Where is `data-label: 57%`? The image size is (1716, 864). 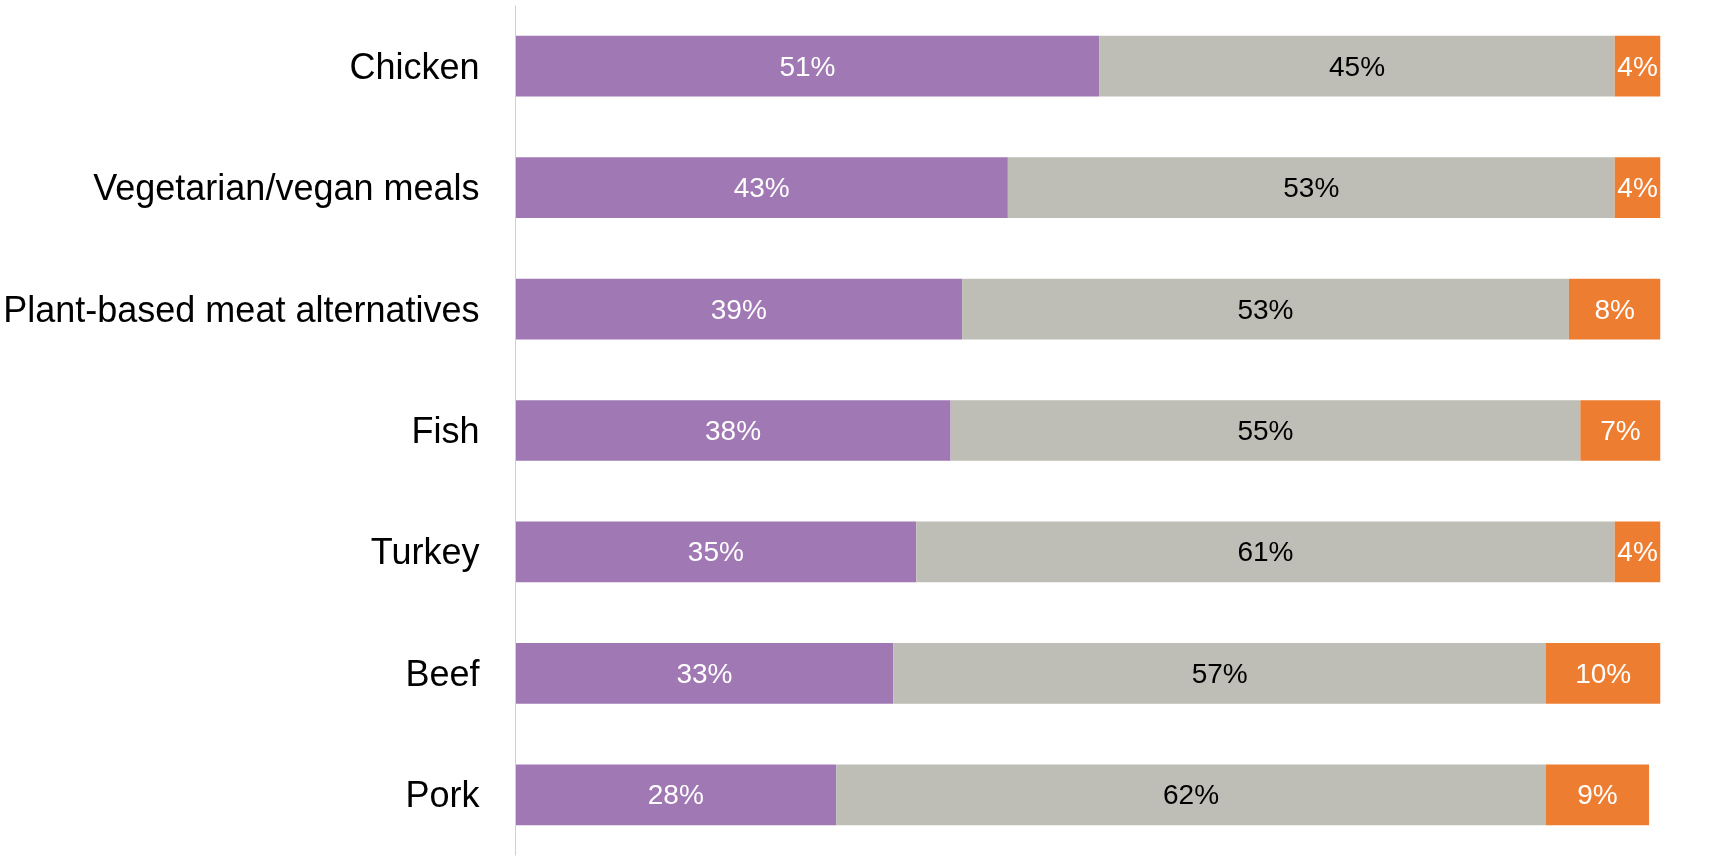
data-label: 57% is located at coordinates (1219, 673).